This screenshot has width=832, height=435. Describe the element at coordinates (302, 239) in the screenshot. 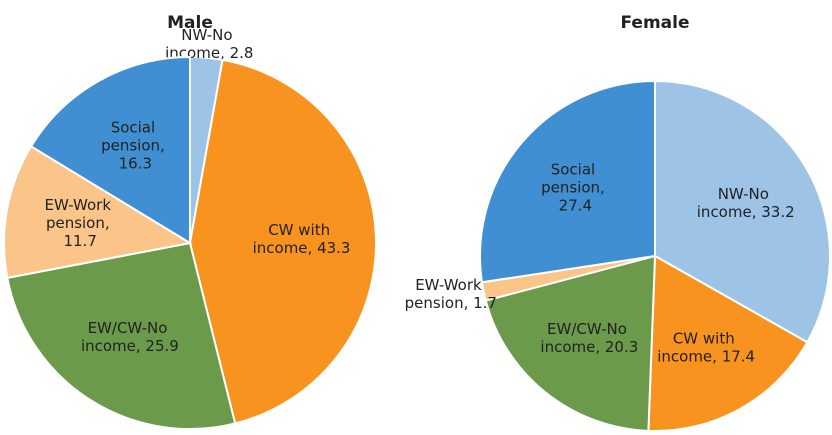

I see `data-label: CW with income, 43.3` at that location.